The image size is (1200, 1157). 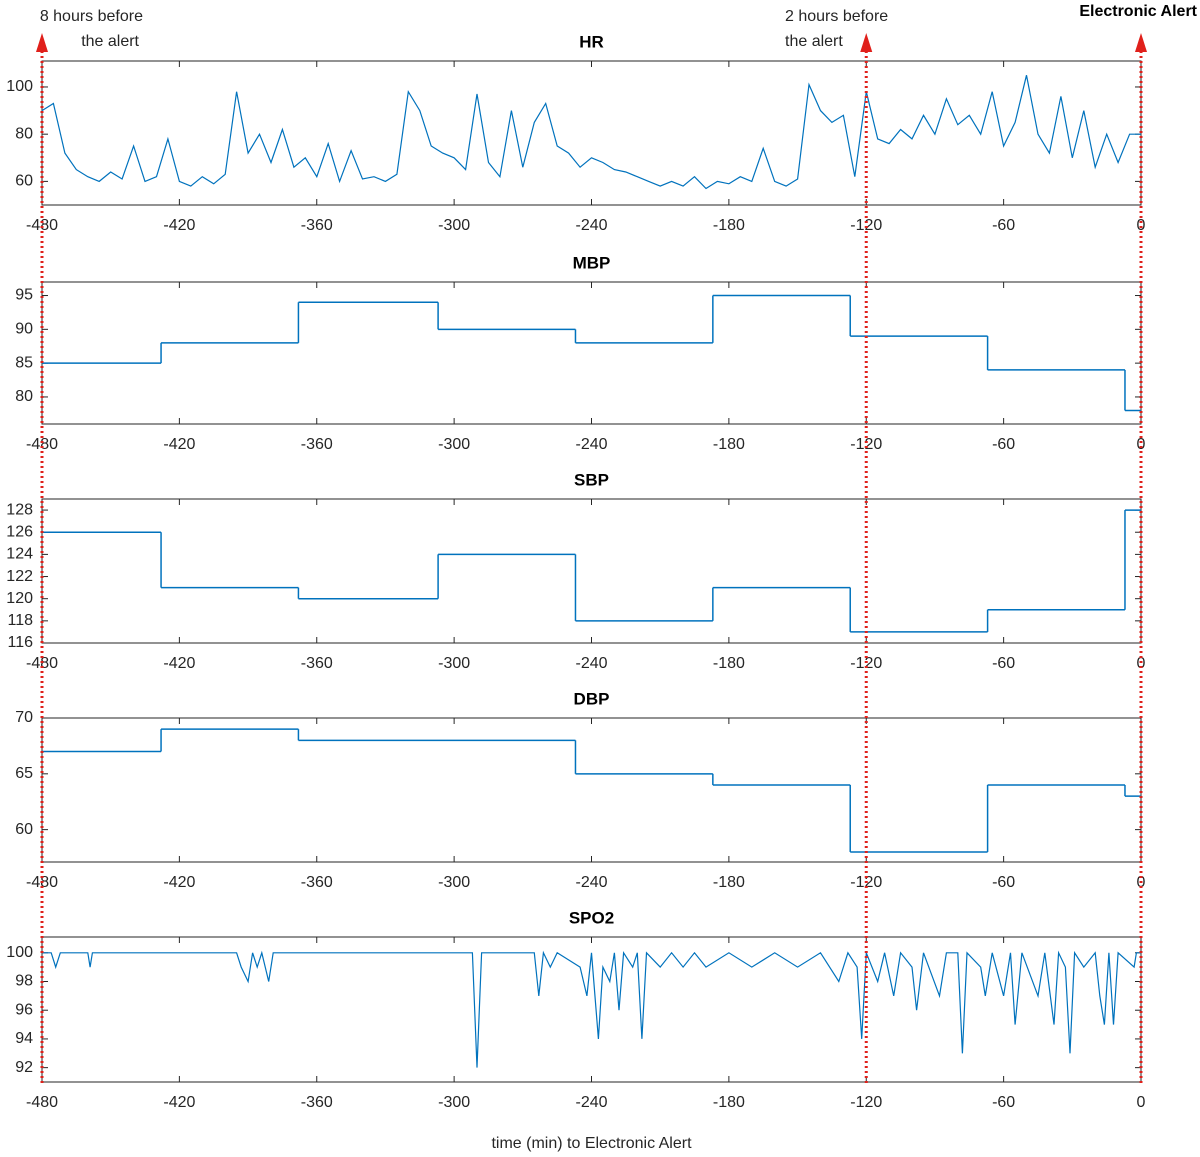 I want to click on chart-title: DBP, so click(x=592, y=698).